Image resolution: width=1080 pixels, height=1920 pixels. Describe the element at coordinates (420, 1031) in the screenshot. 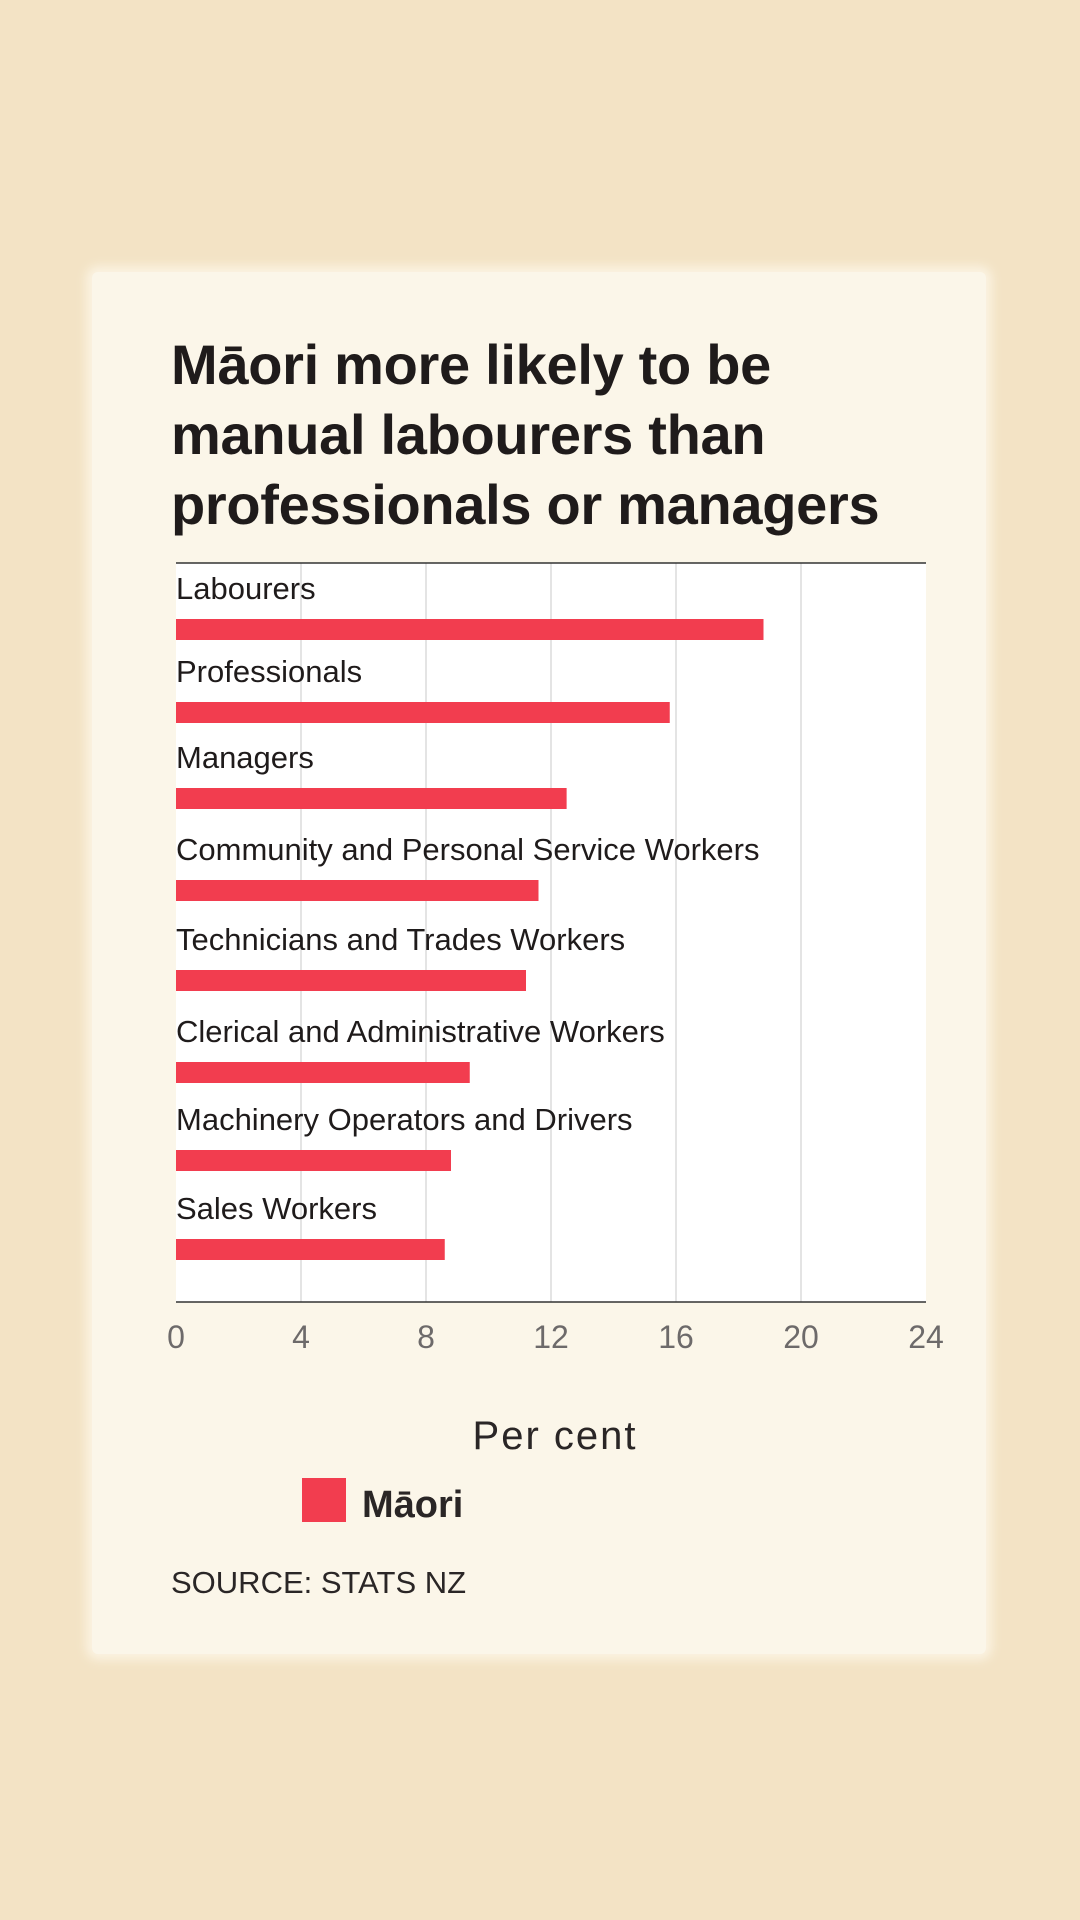

I see `category-label: Clerical and Administrative Workers` at that location.